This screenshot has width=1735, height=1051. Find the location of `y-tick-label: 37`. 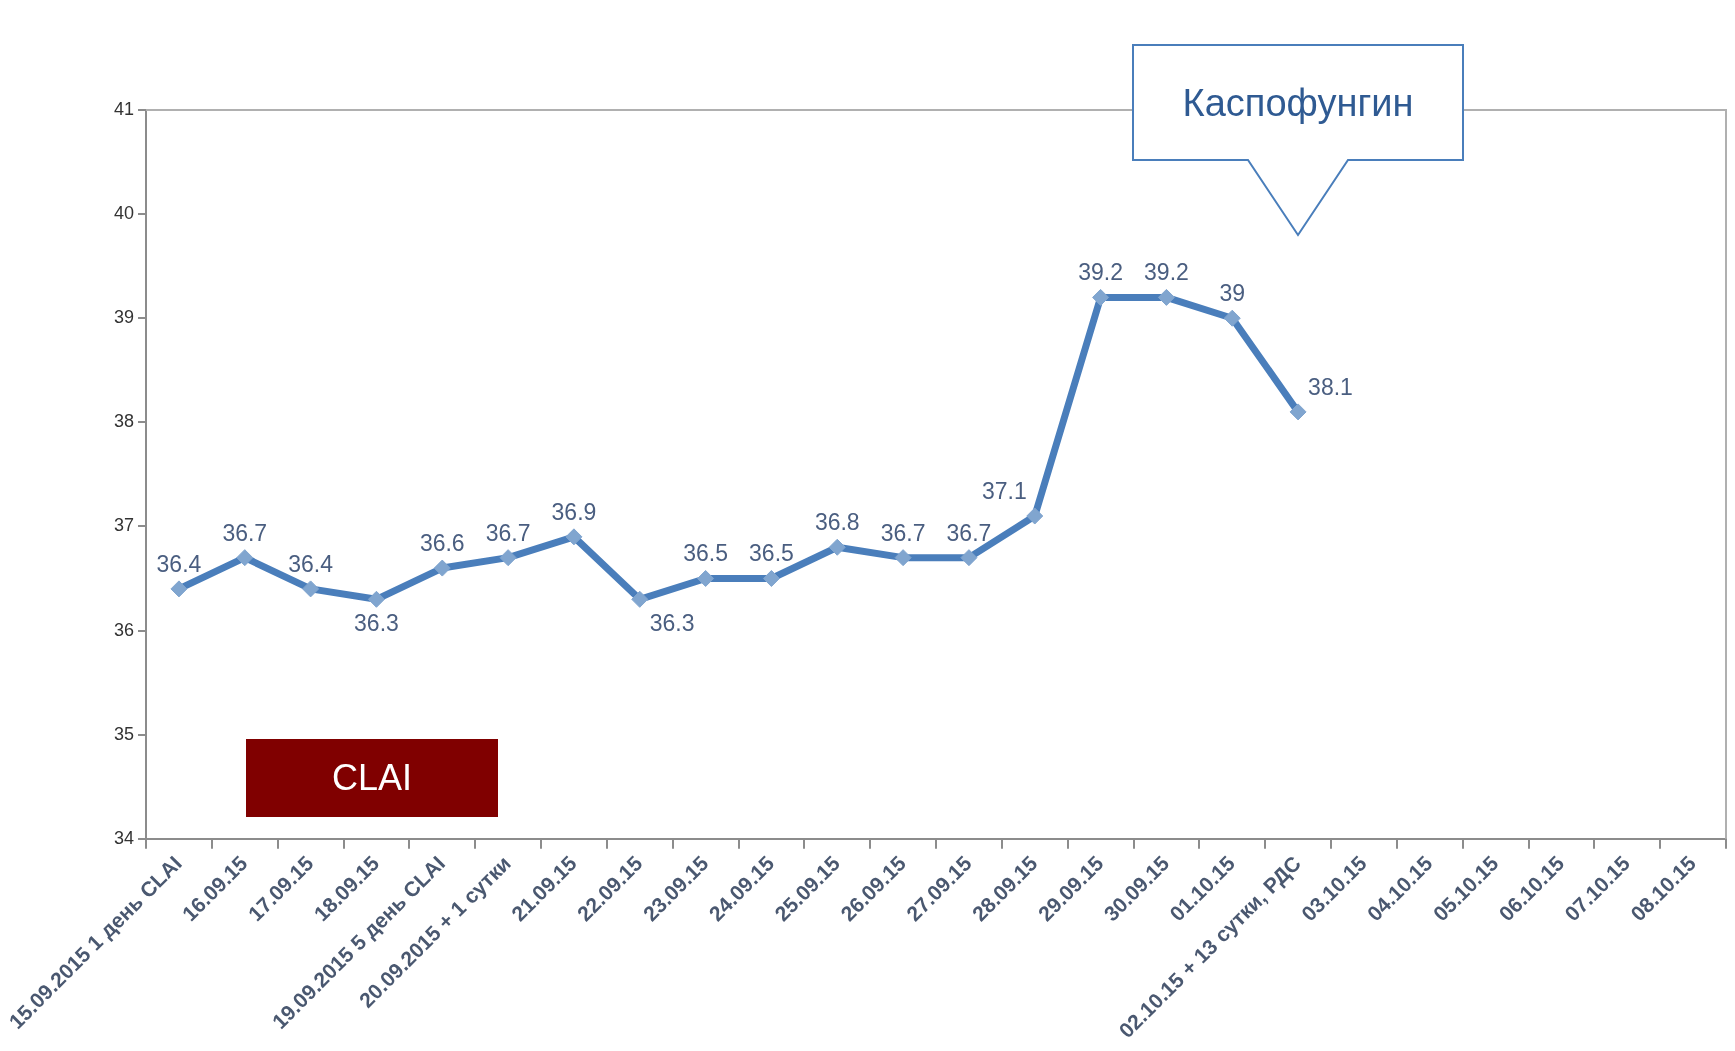

y-tick-label: 37 is located at coordinates (124, 525).